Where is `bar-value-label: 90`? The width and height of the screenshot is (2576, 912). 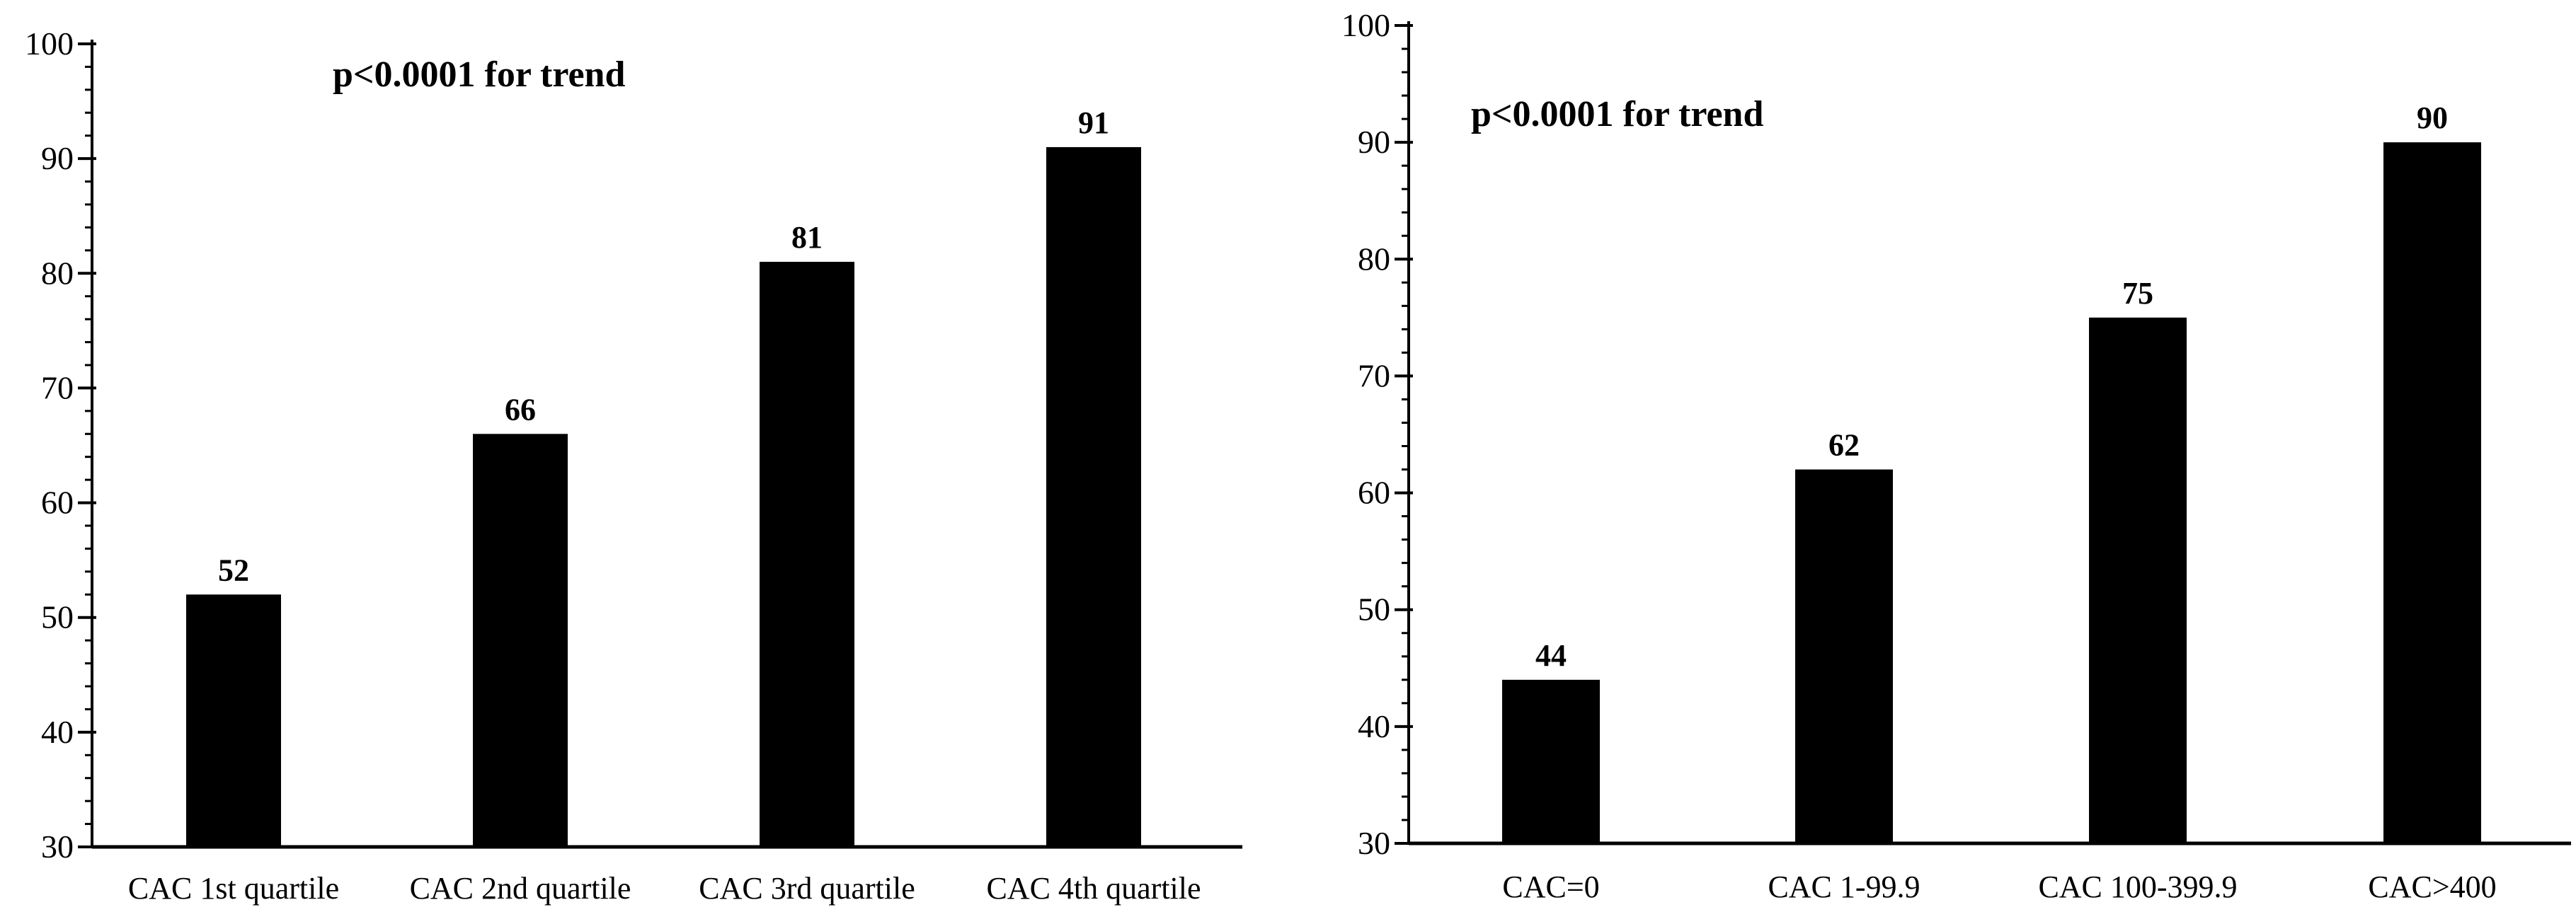 bar-value-label: 90 is located at coordinates (2432, 117).